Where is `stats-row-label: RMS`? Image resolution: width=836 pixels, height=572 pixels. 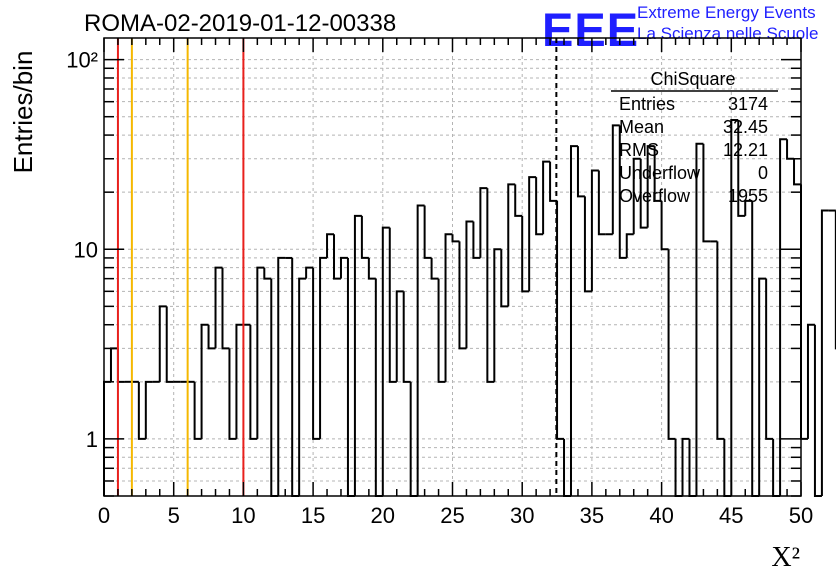 stats-row-label: RMS is located at coordinates (639, 150).